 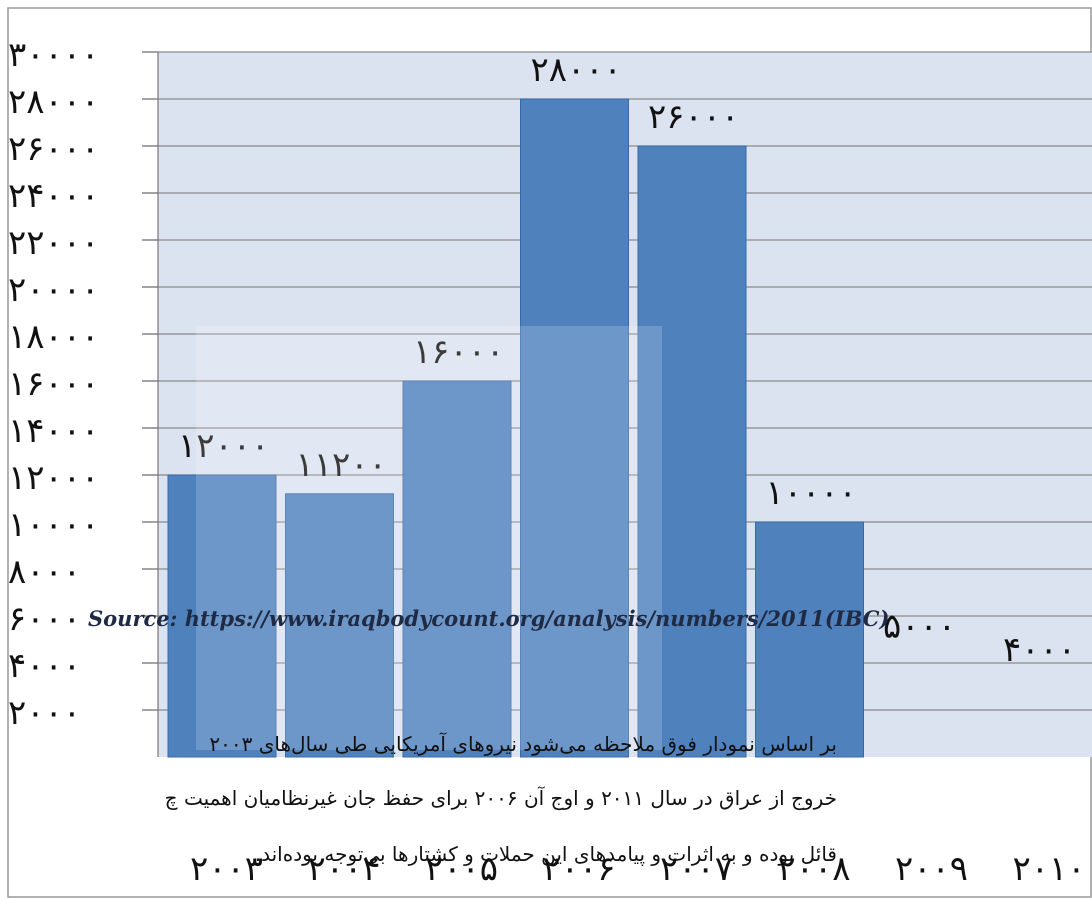 What do you see at coordinates (1049, 869) in the screenshot?
I see `x-tick-label: ۲۰۱۰` at bounding box center [1049, 869].